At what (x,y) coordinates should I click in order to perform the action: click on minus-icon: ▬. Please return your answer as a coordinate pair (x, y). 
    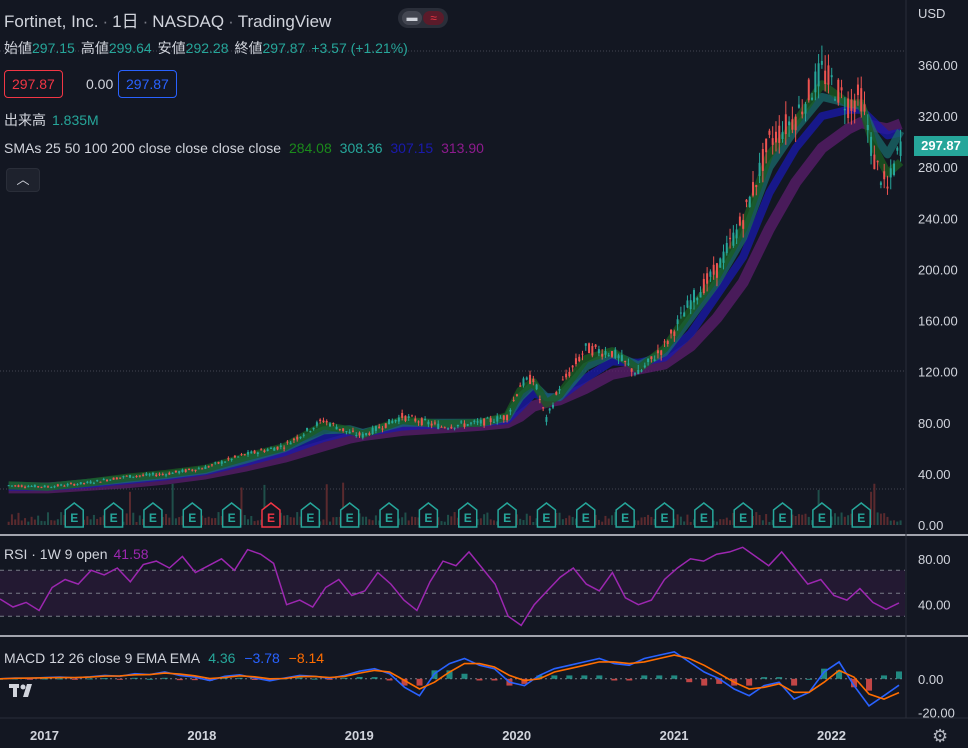
    Looking at the image, I should click on (412, 18).